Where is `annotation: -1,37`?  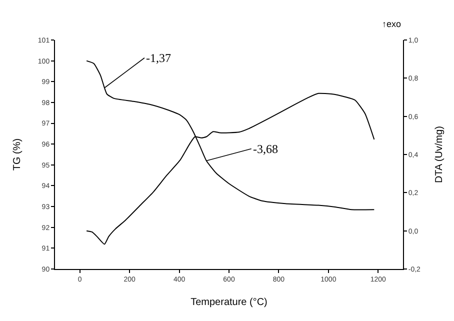 annotation: -1,37 is located at coordinates (158, 58).